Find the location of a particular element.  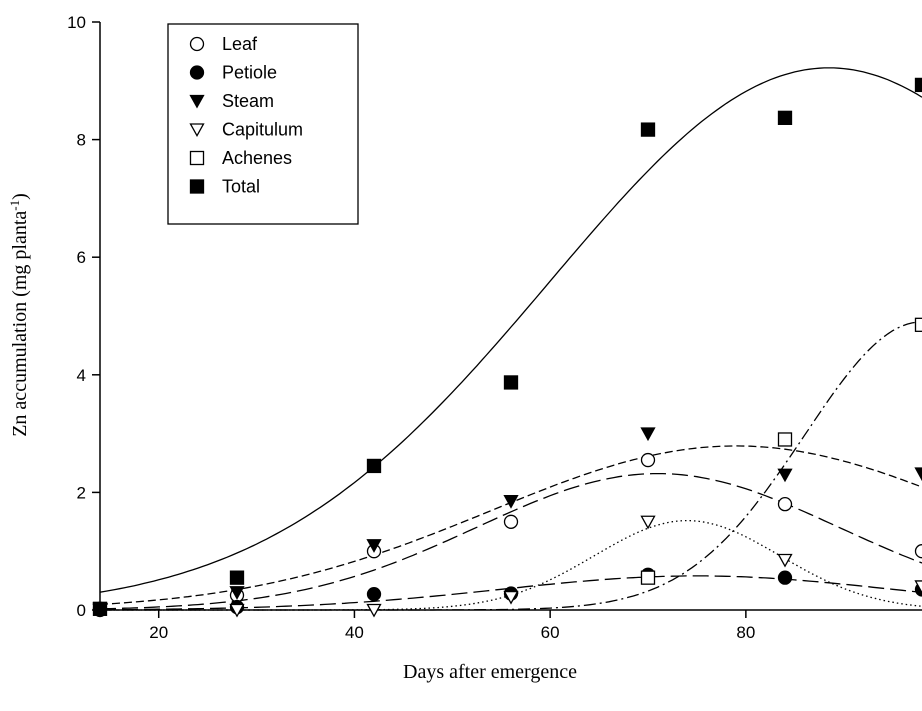

y-axis-title: Zn accumulation (mg planta-1) is located at coordinates (19, 315).